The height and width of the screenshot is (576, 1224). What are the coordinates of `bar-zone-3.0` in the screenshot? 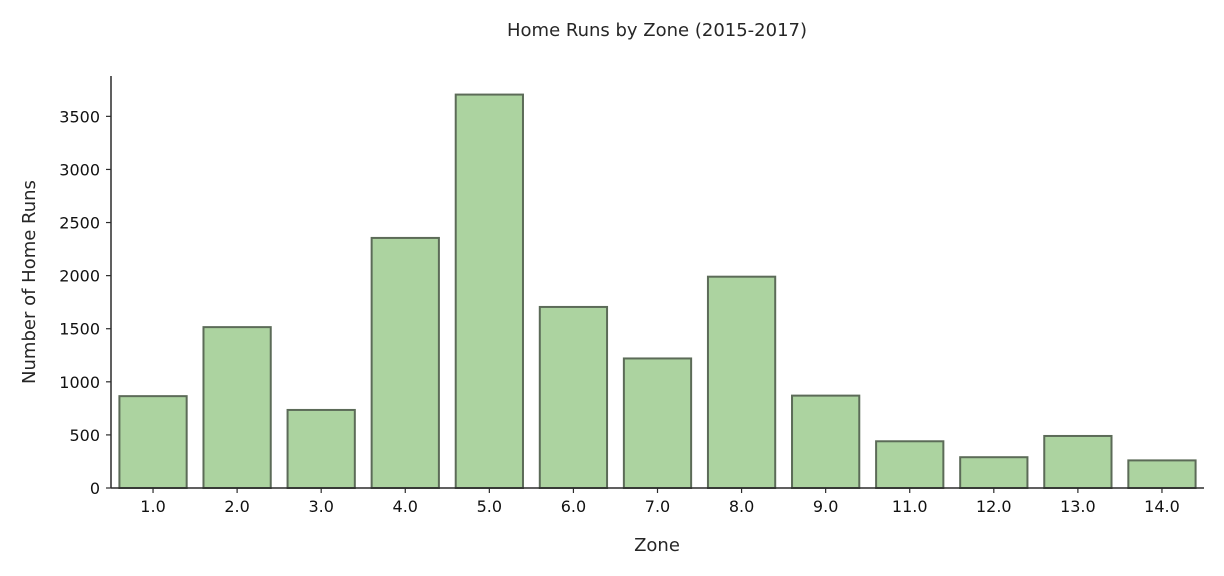 It's located at (321, 449).